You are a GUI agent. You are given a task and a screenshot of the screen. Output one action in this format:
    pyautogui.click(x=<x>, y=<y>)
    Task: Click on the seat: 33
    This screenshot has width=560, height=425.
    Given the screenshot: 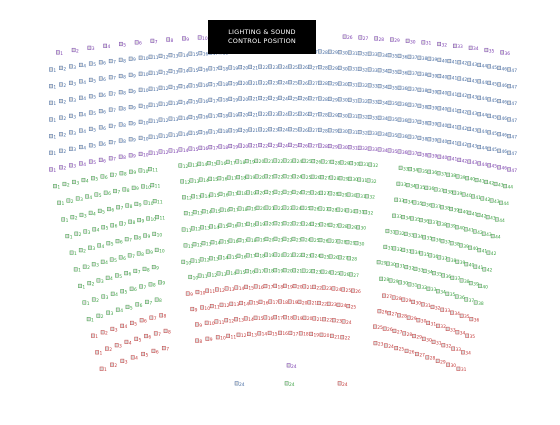 What is the action you would take?
    pyautogui.click(x=372, y=54)
    